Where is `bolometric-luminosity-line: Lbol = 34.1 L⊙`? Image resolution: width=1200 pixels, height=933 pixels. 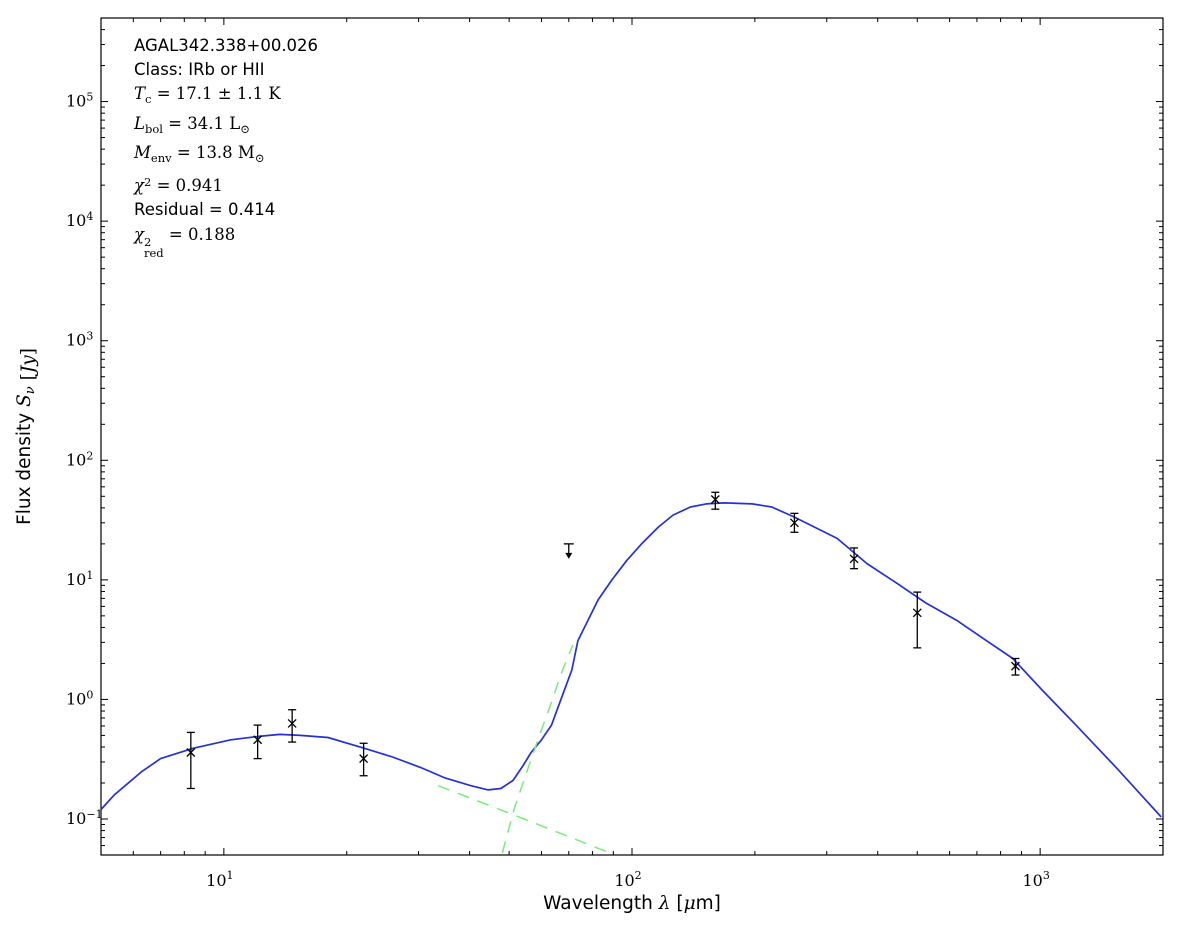 bolometric-luminosity-line: Lbol = 34.1 L⊙ is located at coordinates (192, 124).